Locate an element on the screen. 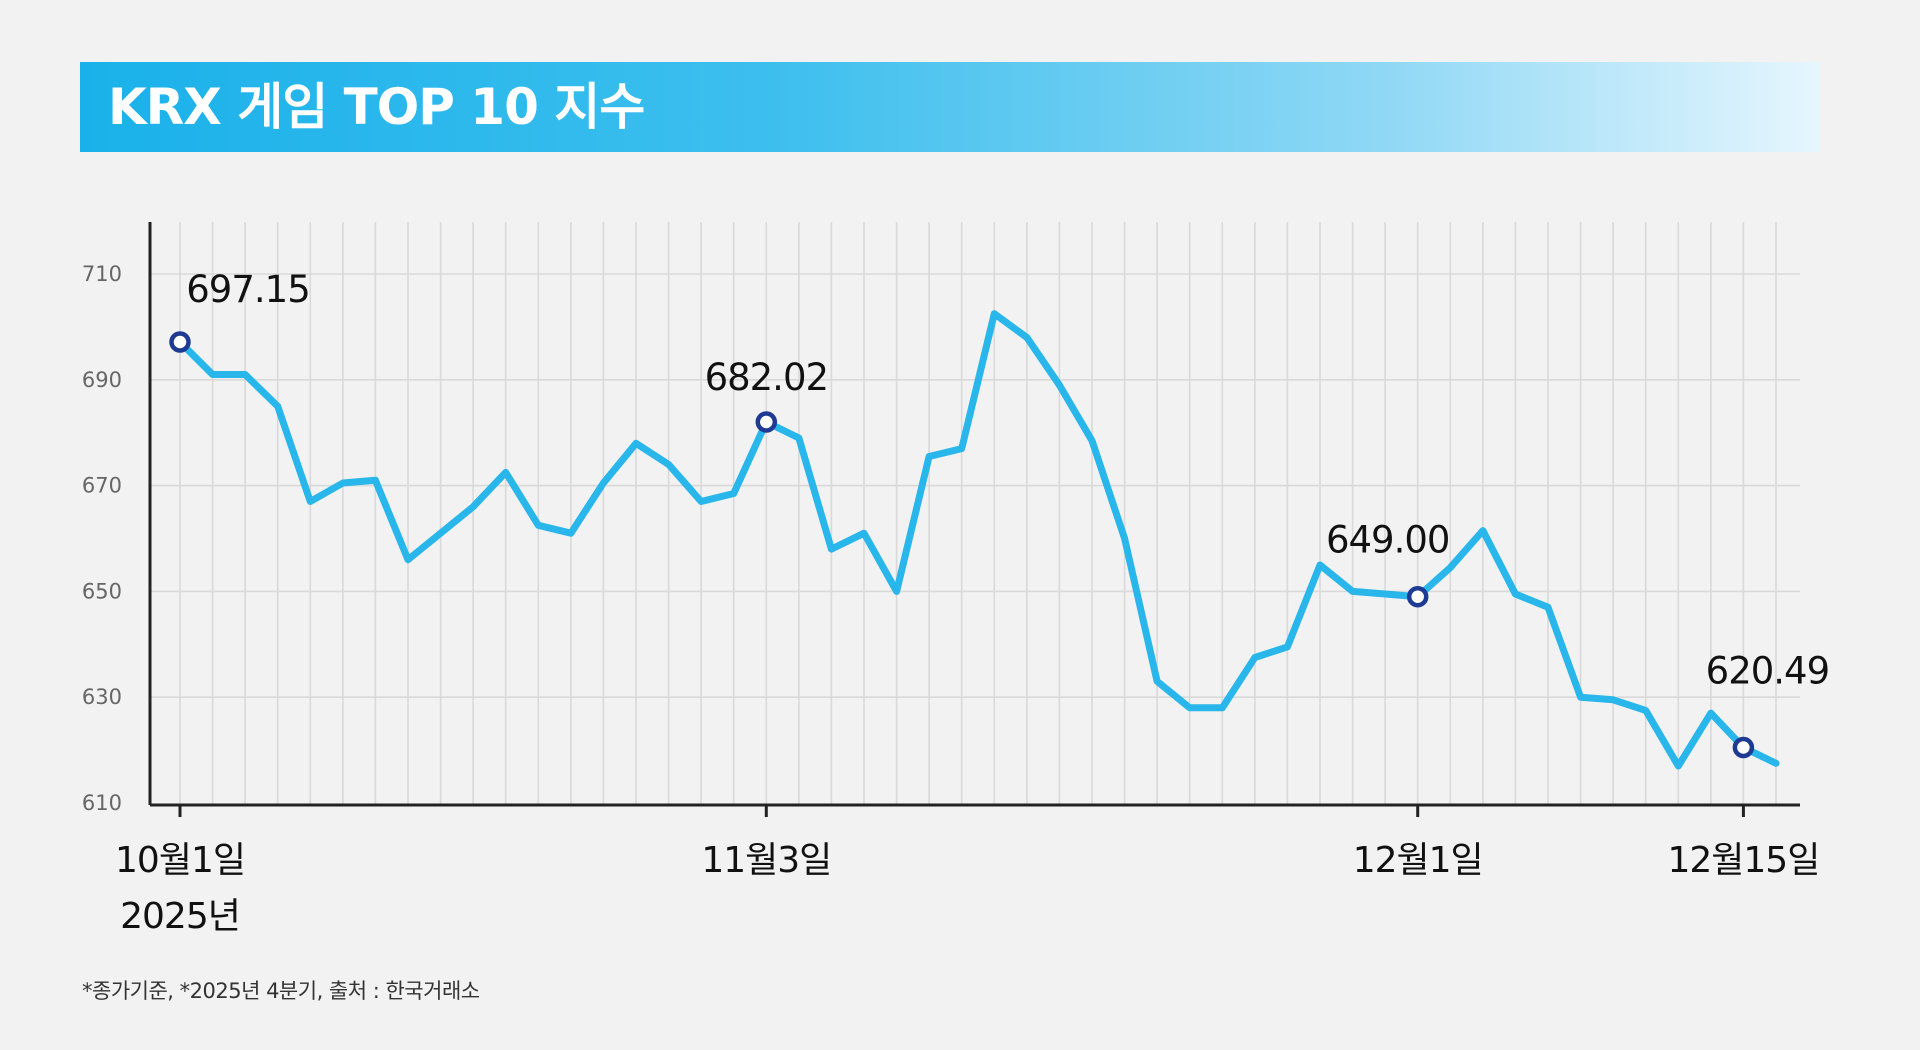 The height and width of the screenshot is (1050, 1920). y-tick-label: 710 is located at coordinates (102, 274).